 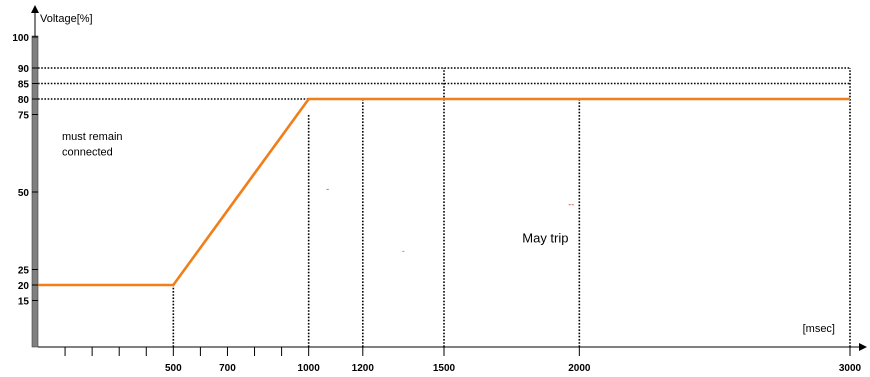 I want to click on x-tick-label-1500: 1500, so click(x=444, y=368).